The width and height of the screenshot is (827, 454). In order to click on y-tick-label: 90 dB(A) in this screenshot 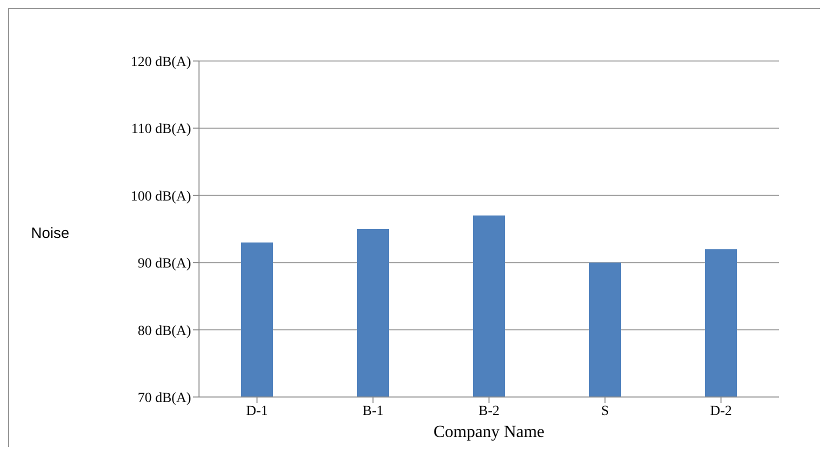, I will do `click(165, 264)`.